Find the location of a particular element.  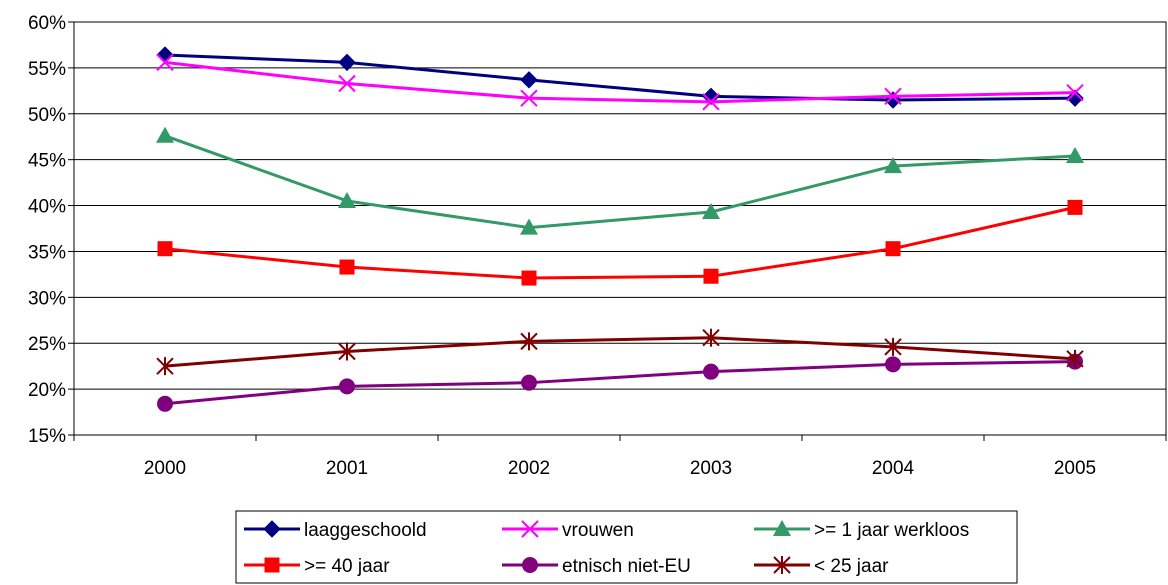

y-tick-label: 25% is located at coordinates (47, 344).